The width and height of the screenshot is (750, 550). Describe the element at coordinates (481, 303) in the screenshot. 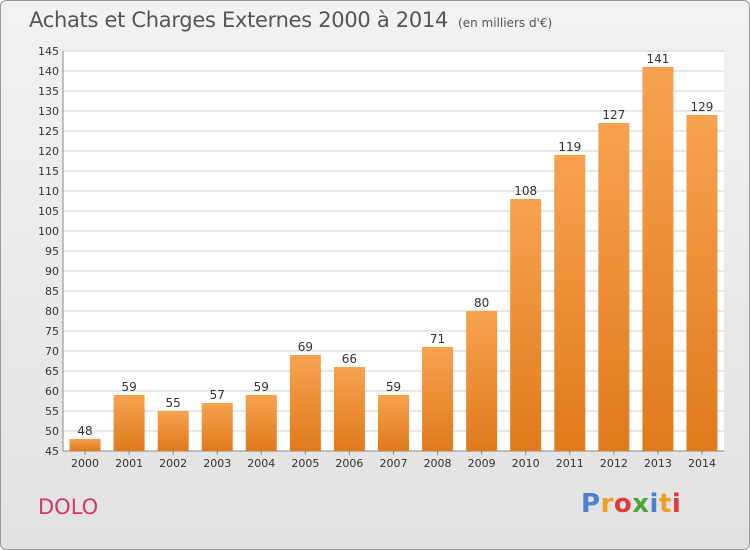

I see `data-label-2009: 80` at that location.